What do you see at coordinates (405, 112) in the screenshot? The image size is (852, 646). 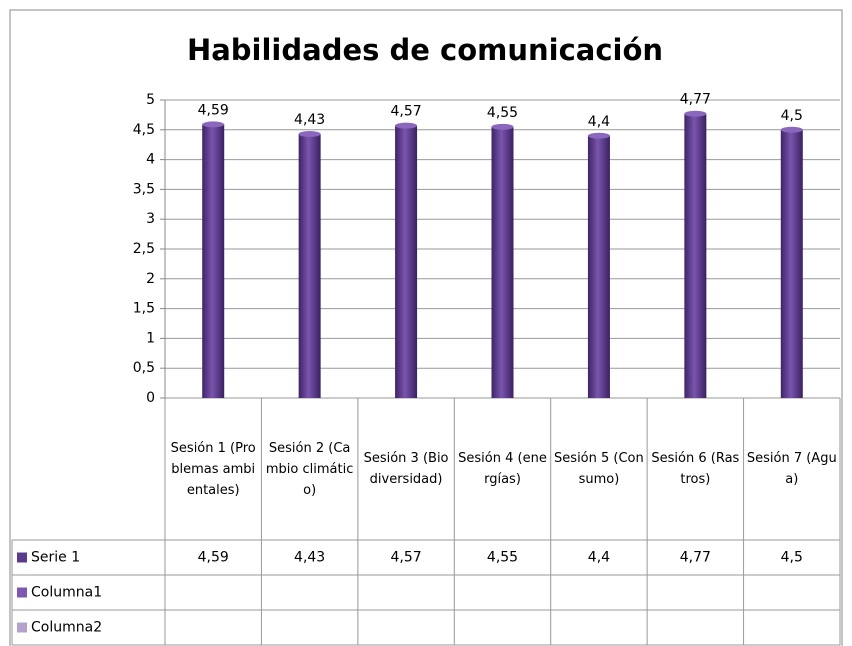 I see `data-label: 4,57` at bounding box center [405, 112].